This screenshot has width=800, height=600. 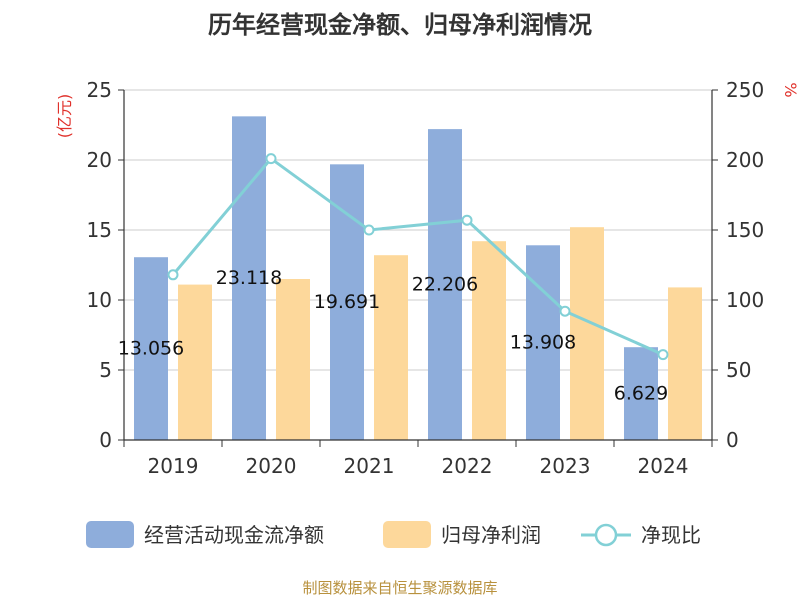 I want to click on data-label-cashflow: 23.118, so click(x=249, y=278).